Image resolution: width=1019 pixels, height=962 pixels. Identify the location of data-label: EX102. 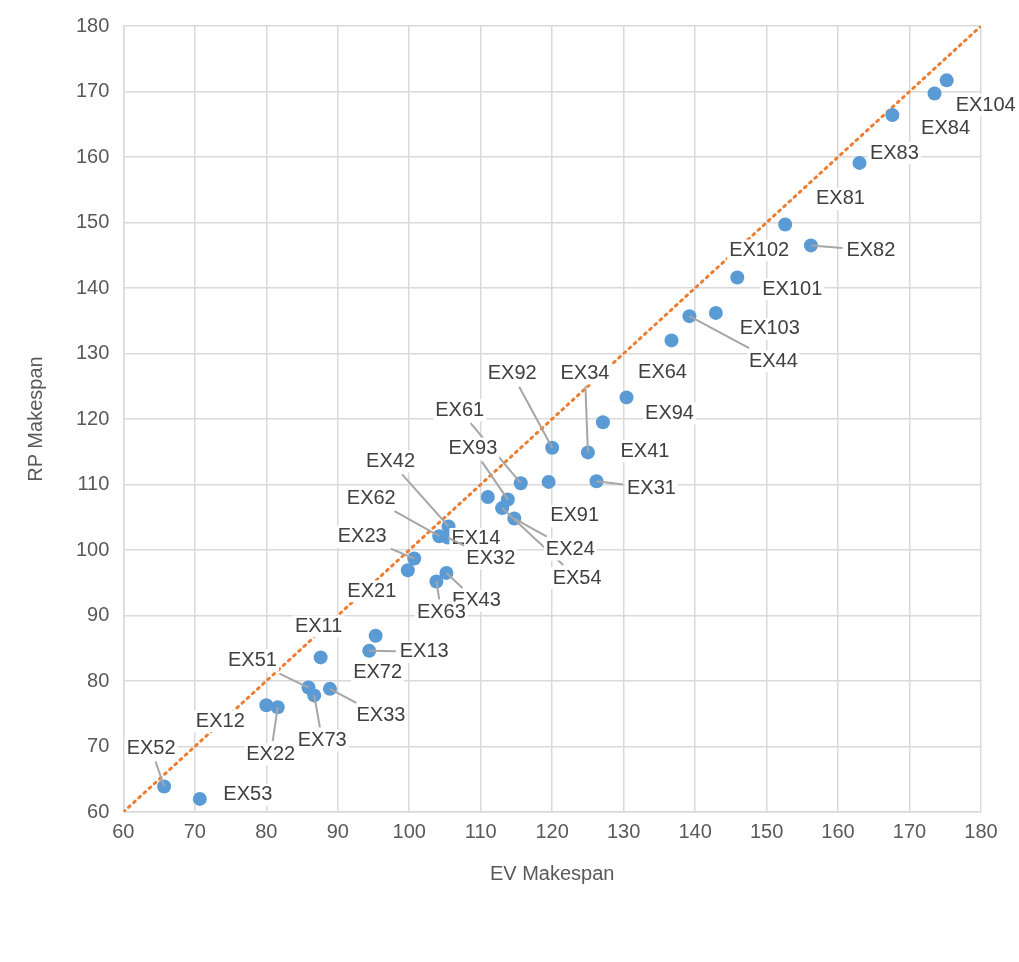
(759, 248).